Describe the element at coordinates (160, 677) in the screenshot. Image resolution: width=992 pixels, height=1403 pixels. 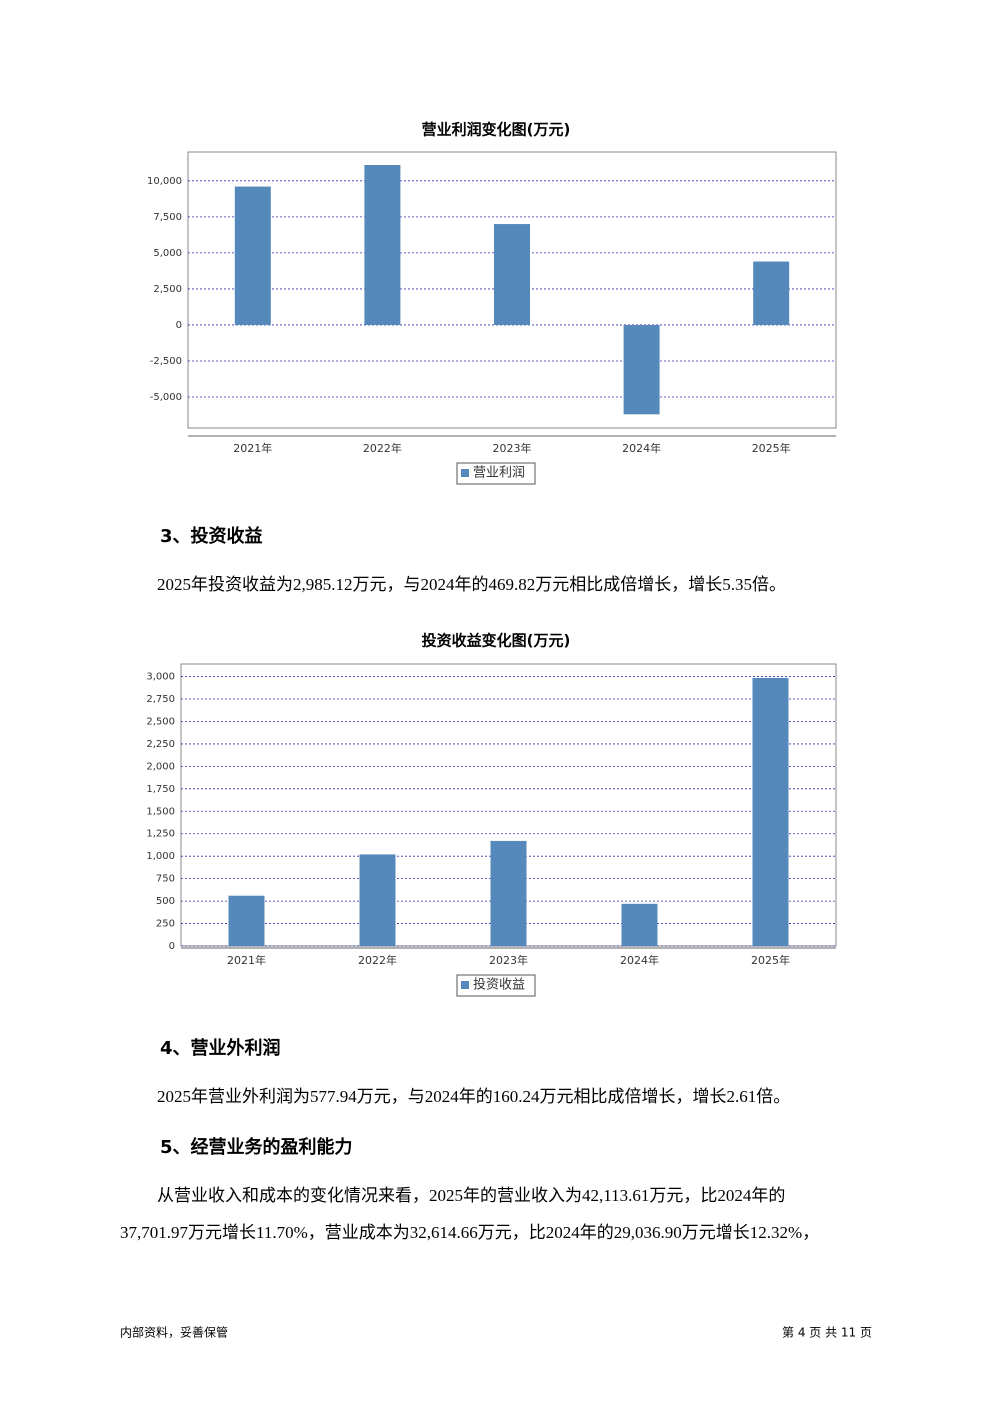
I see `y-tick-label: 3,000` at that location.